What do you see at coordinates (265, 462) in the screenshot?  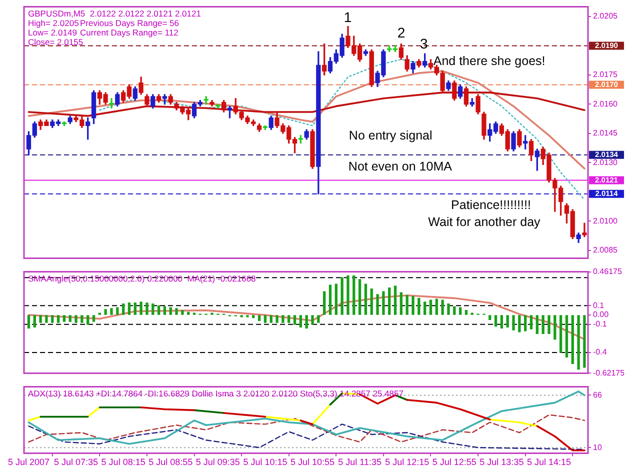 I see `x-tick-label: 5 Jul 10:15` at bounding box center [265, 462].